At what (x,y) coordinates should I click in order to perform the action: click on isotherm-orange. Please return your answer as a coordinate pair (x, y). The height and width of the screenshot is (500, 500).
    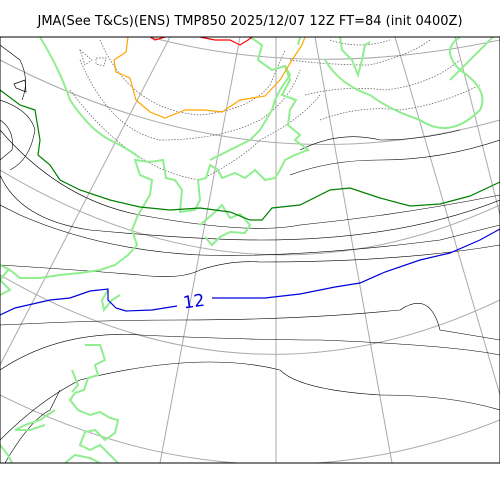
    Looking at the image, I should click on (209, 78).